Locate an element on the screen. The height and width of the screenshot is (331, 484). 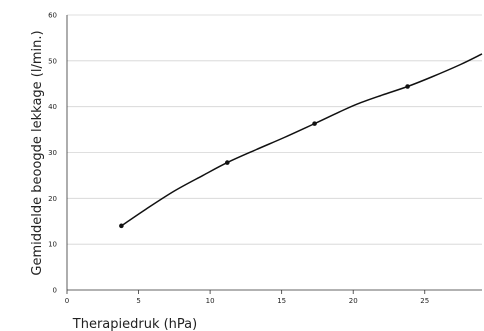
y-tick-label: 20 is located at coordinates (52, 199).